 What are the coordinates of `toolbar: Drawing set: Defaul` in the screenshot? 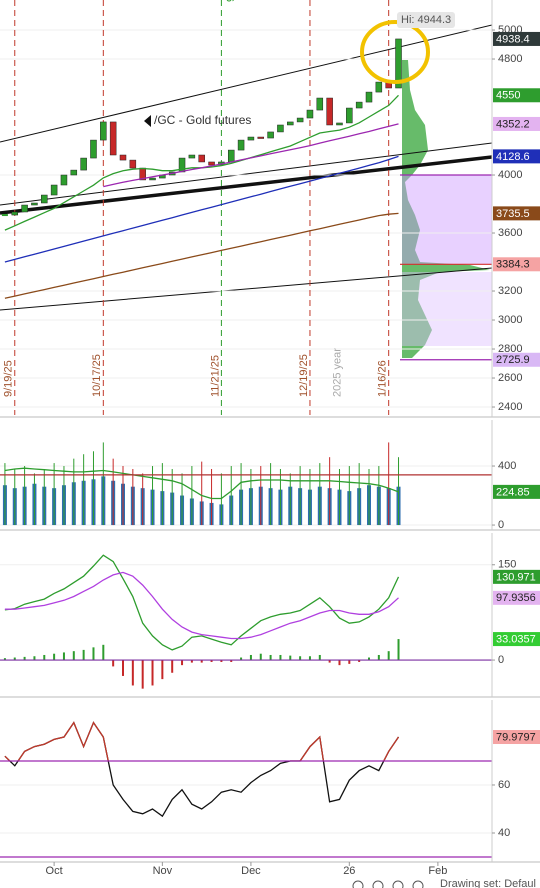 It's located at (444, 883).